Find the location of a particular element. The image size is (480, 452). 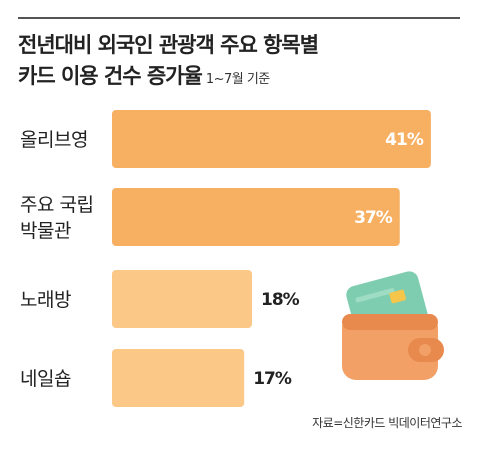

value-label-3: 18% is located at coordinates (280, 300).